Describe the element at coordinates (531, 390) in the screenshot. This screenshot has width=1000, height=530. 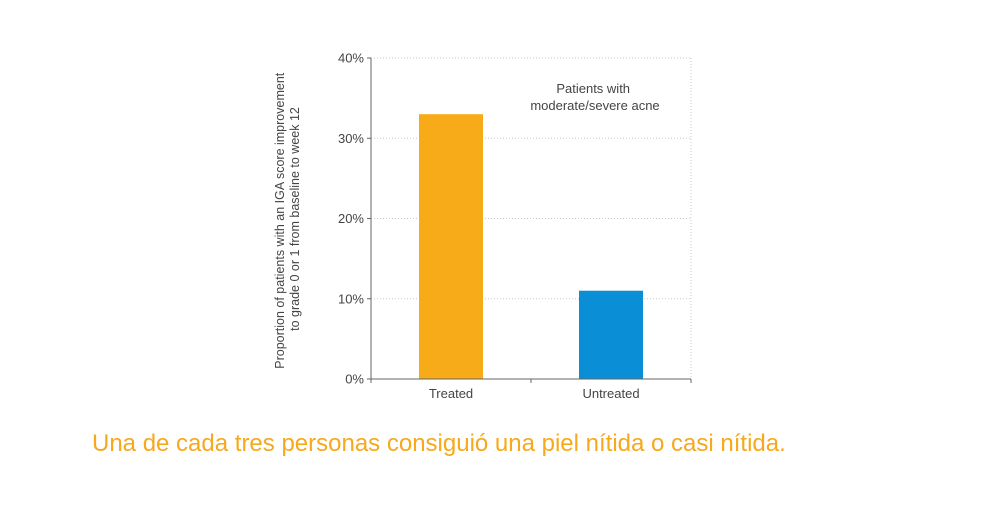
I see `x-ticks: Treated Untreated` at that location.